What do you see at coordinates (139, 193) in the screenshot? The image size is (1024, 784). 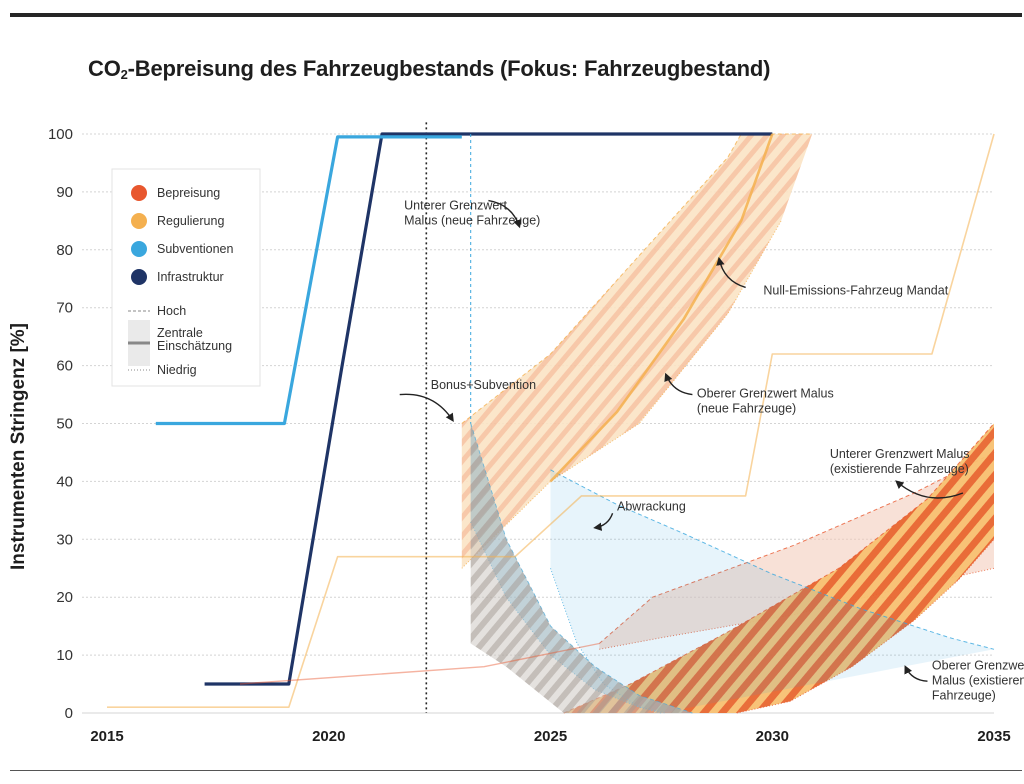 I see `legend-dot-bepreisung` at bounding box center [139, 193].